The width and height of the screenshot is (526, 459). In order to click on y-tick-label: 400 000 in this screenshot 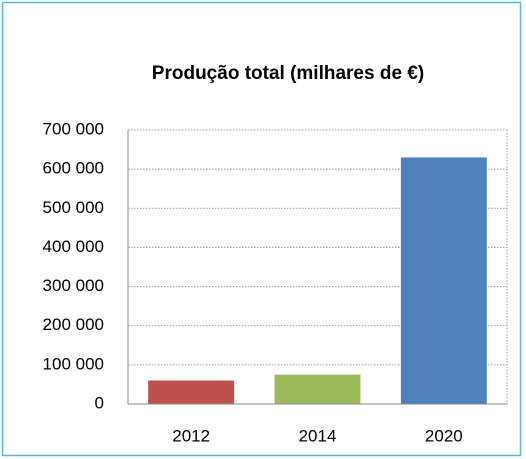, I will do `click(73, 246)`.